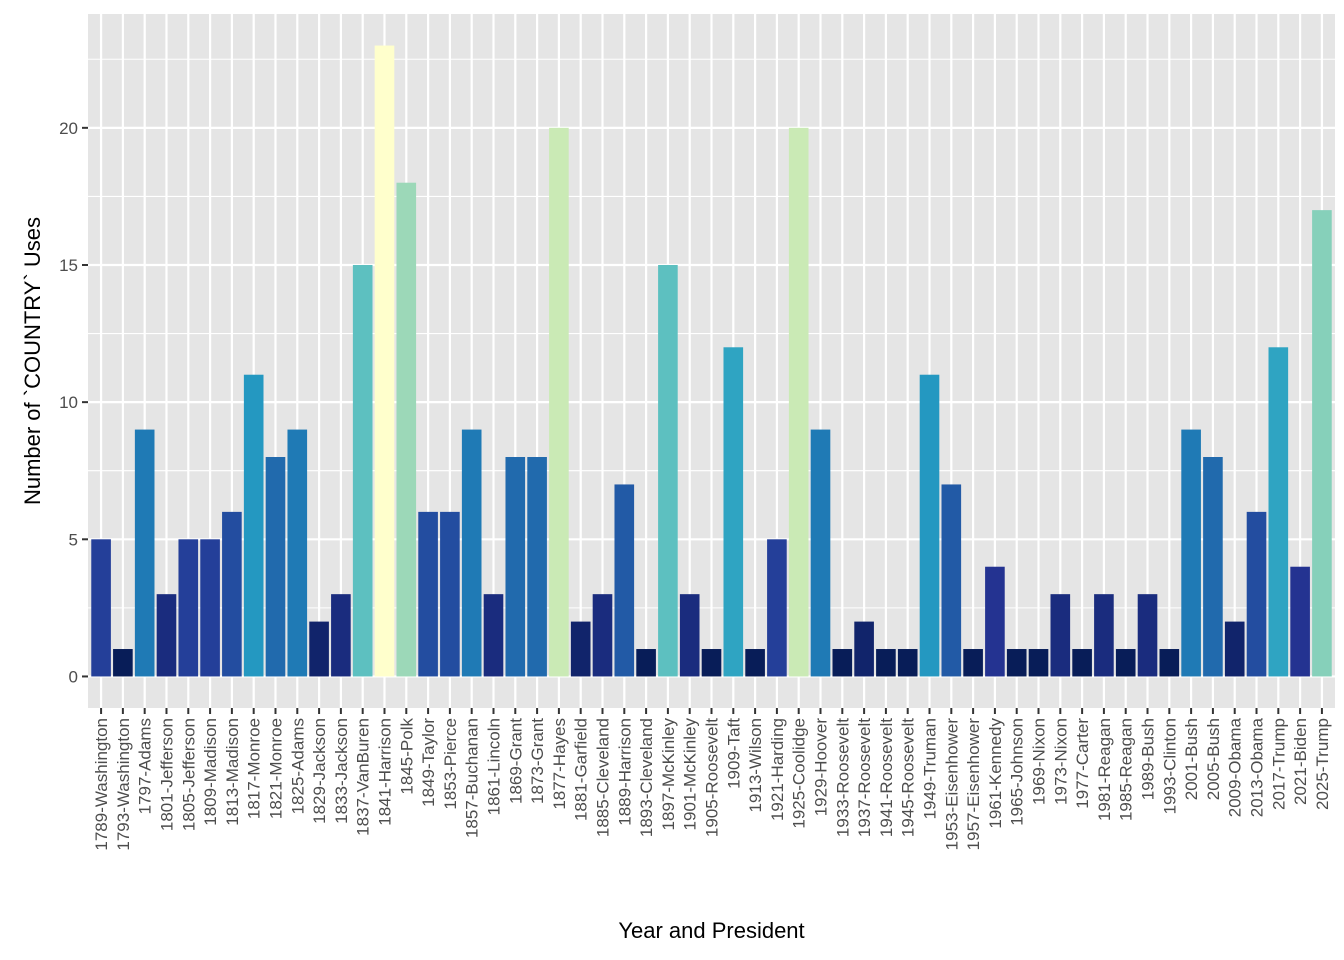  What do you see at coordinates (68, 265) in the screenshot?
I see `y-tick-label: 15` at bounding box center [68, 265].